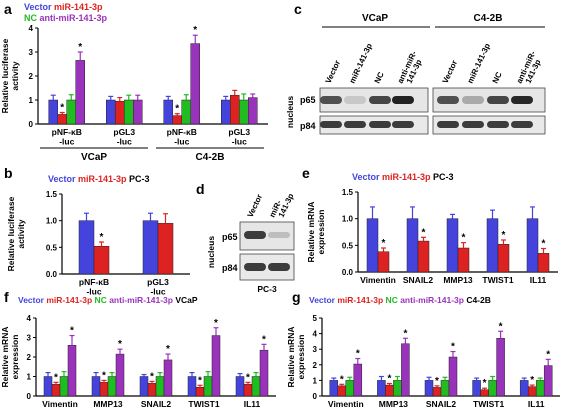 Image resolution: width=567 pixels, height=413 pixels. What do you see at coordinates (63, 7) in the screenshot?
I see `legend: Vector miR-141-3p` at bounding box center [63, 7].